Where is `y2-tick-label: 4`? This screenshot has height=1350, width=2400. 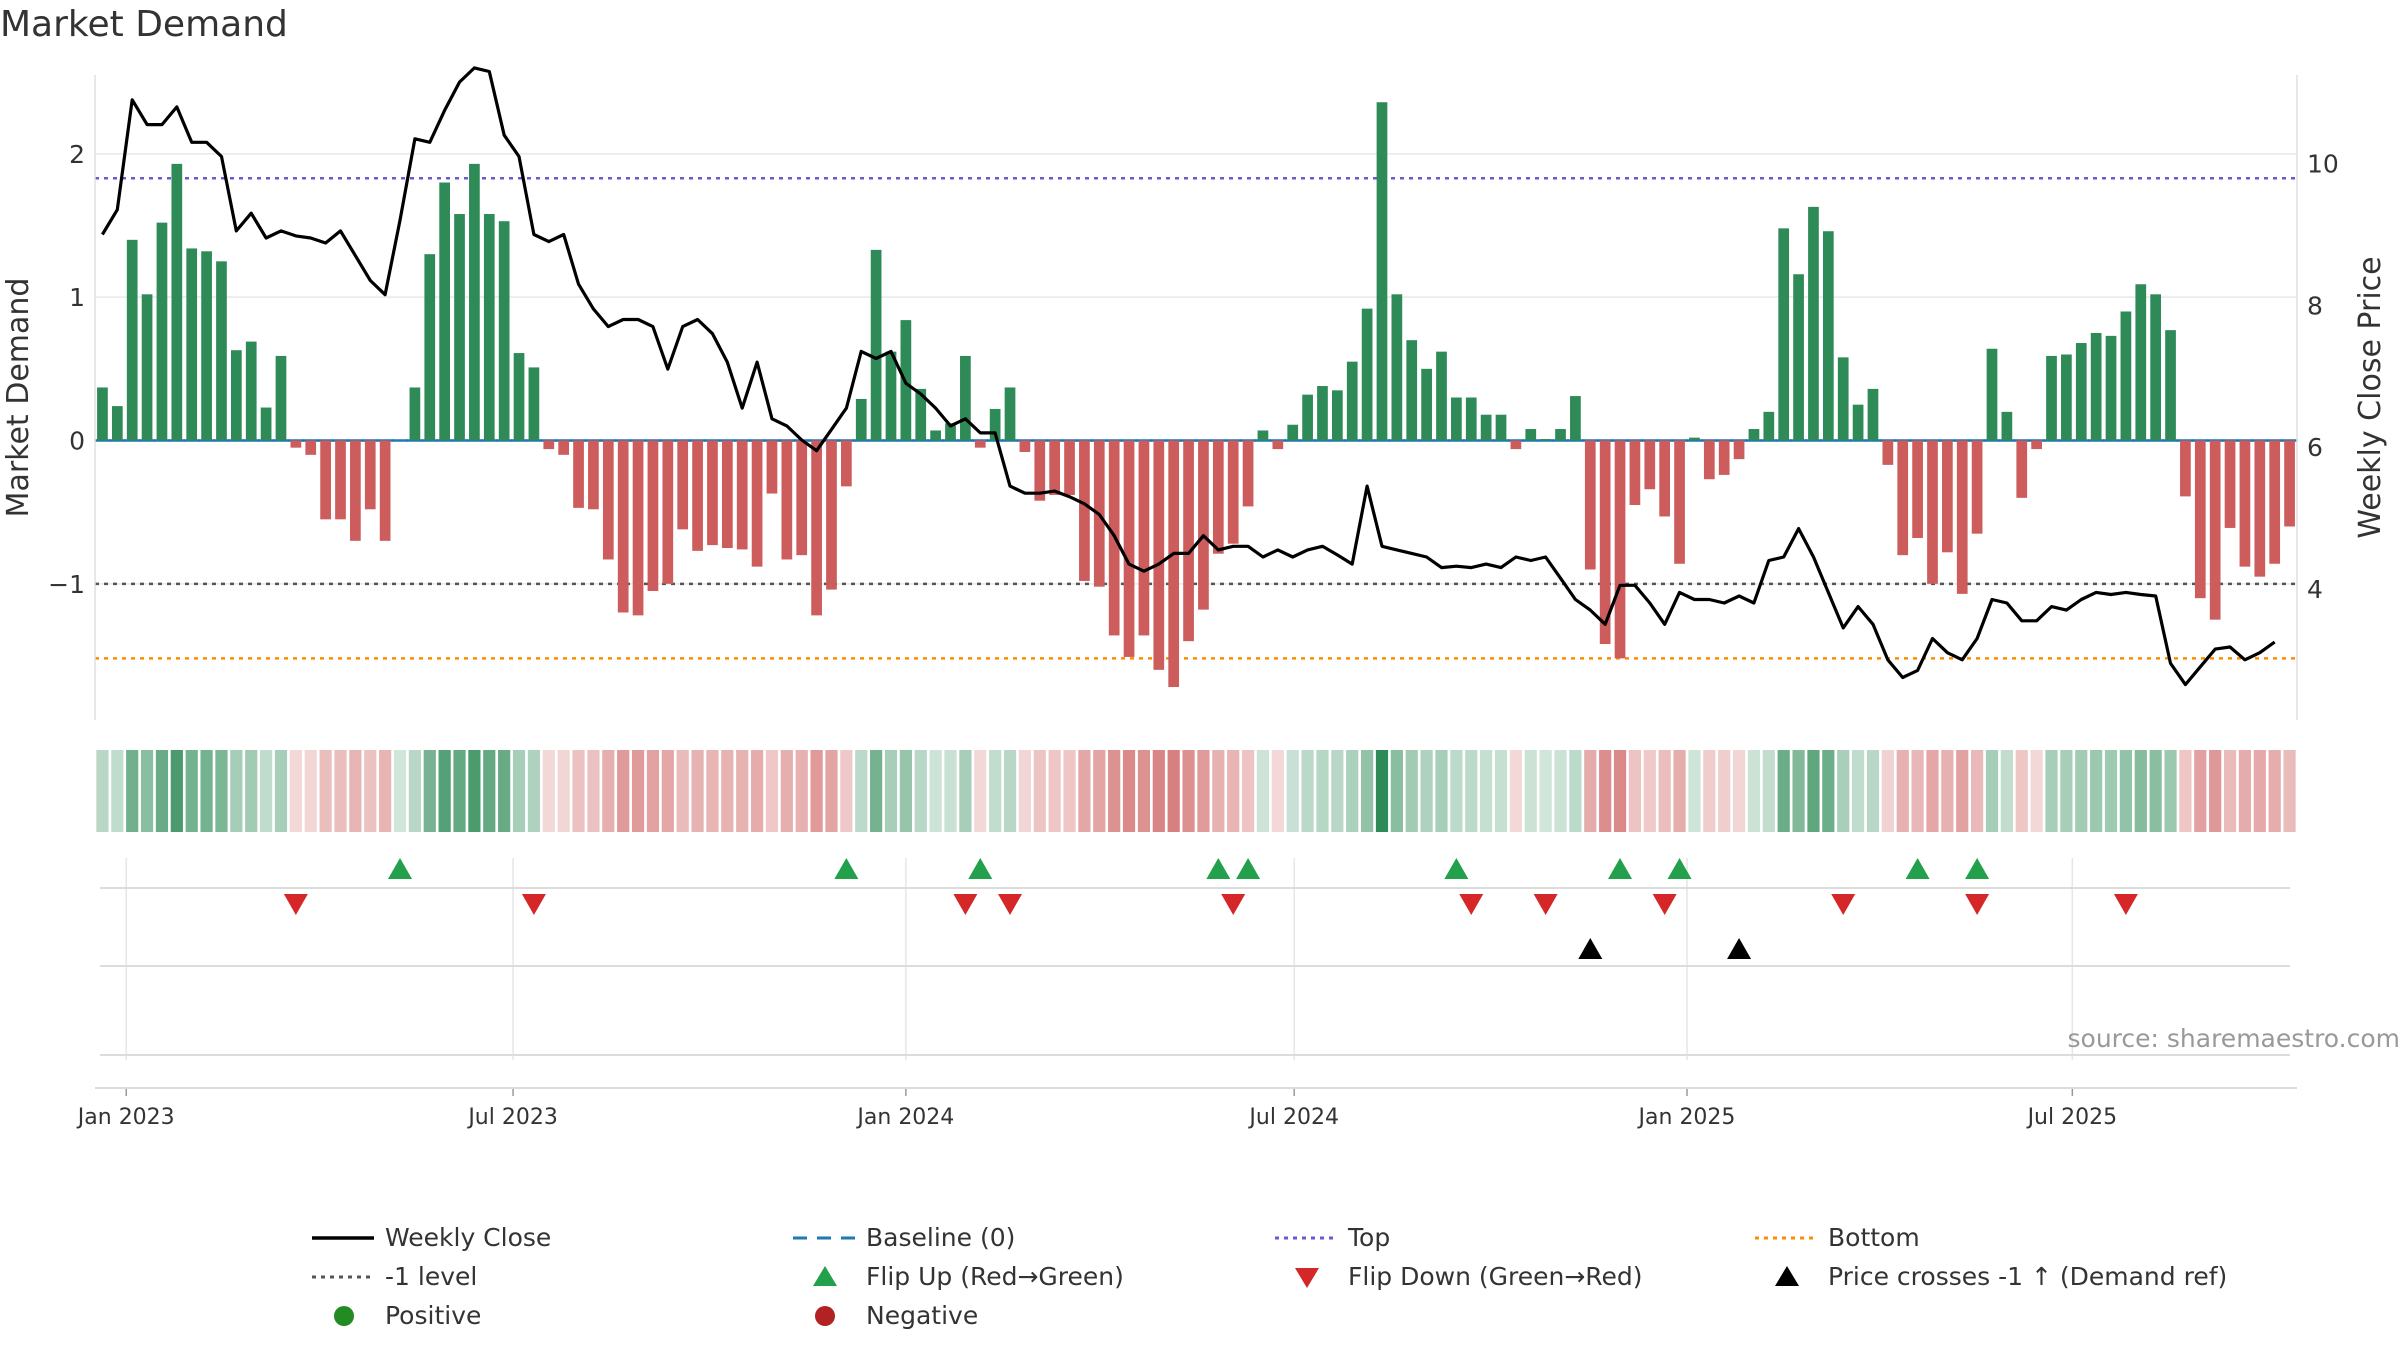 y2-tick-label: 4 is located at coordinates (2315, 589).